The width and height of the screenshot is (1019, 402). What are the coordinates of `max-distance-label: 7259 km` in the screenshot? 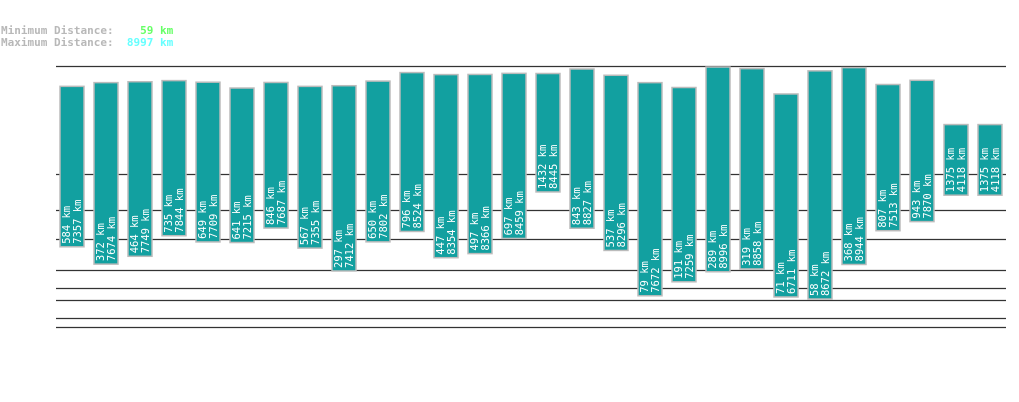 It's located at (690, 257).